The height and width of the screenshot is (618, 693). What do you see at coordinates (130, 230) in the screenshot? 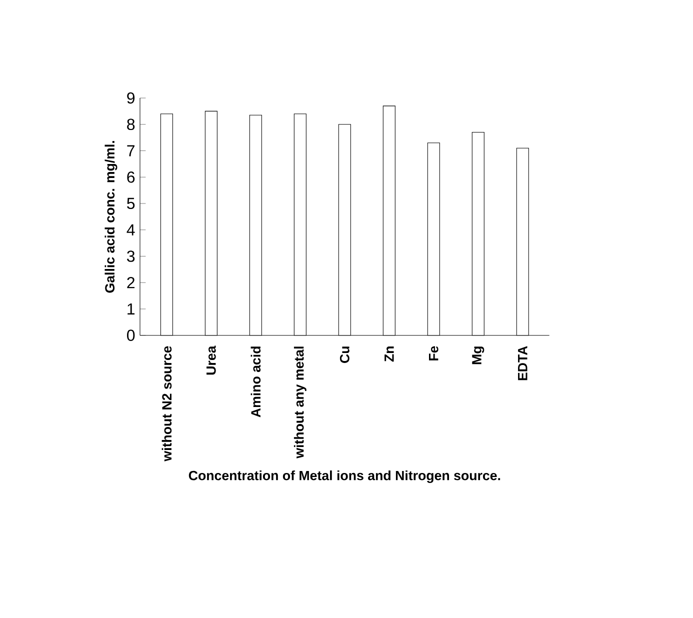
I see `y-tick-label: 4` at bounding box center [130, 230].